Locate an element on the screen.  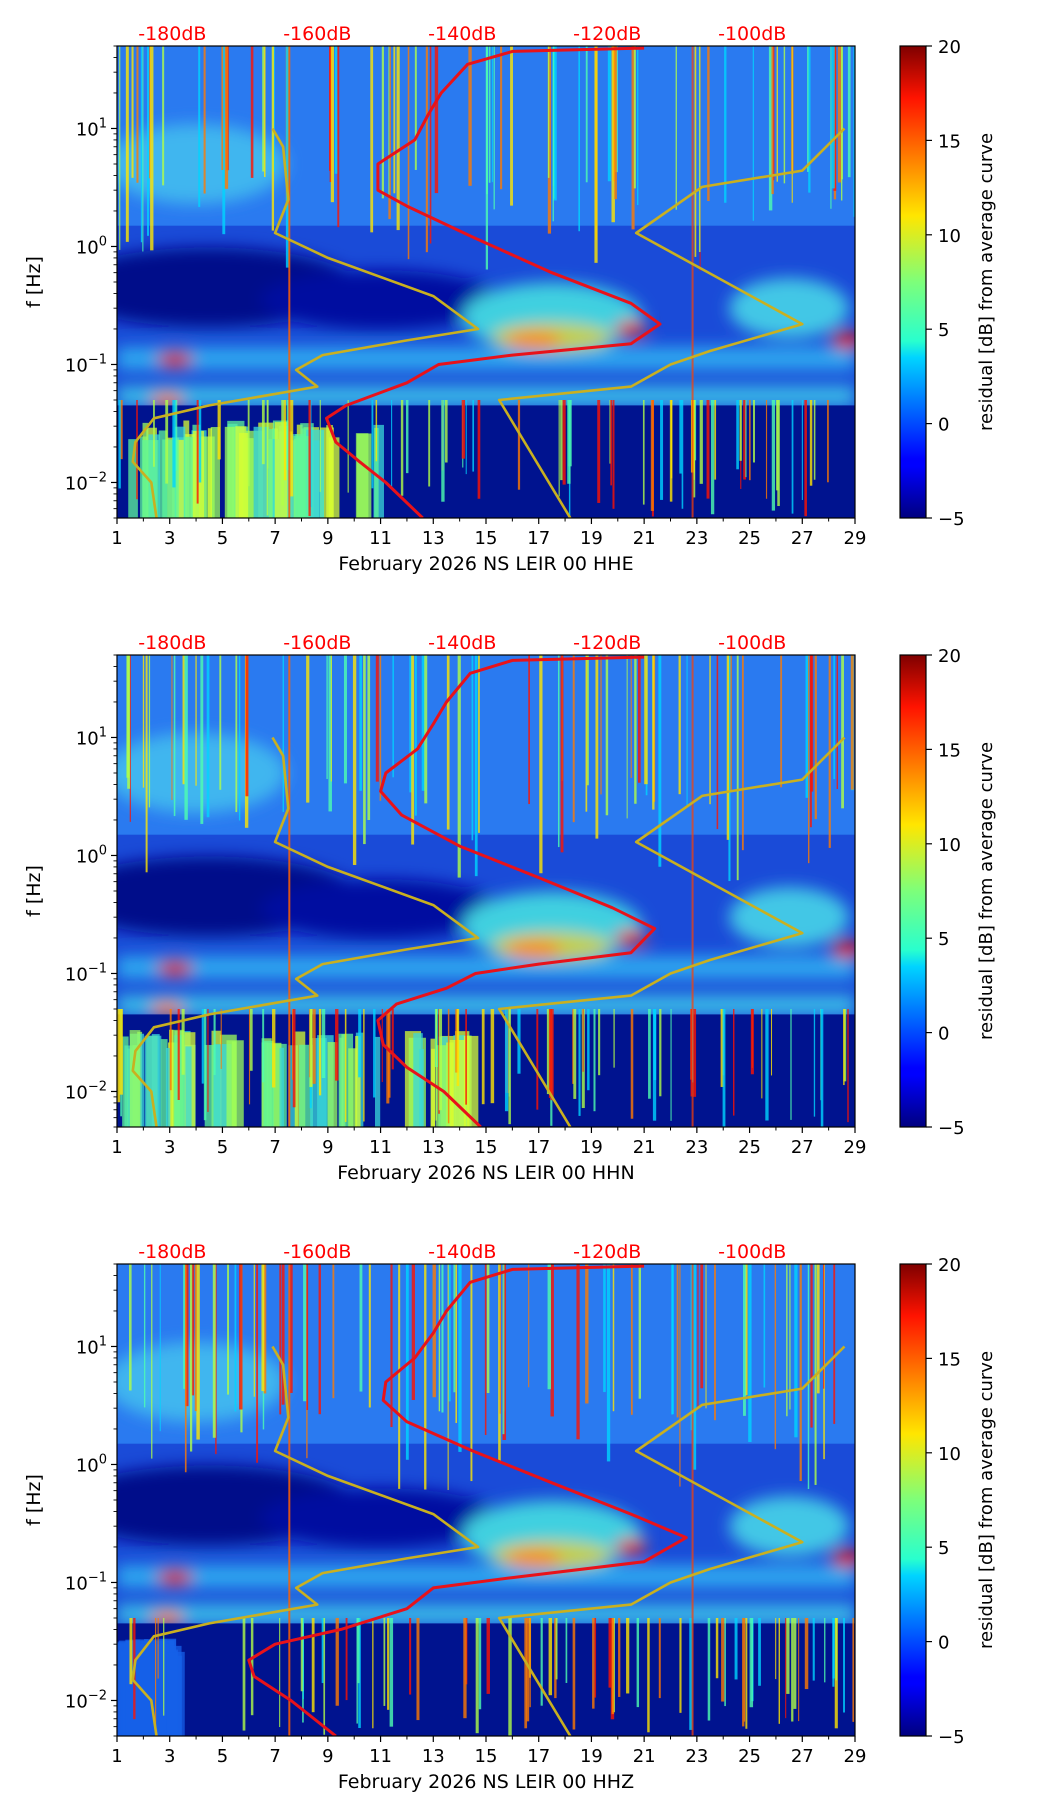
x-axis-label: February 2026 NS LEIR 00 HHE is located at coordinates (485, 564).